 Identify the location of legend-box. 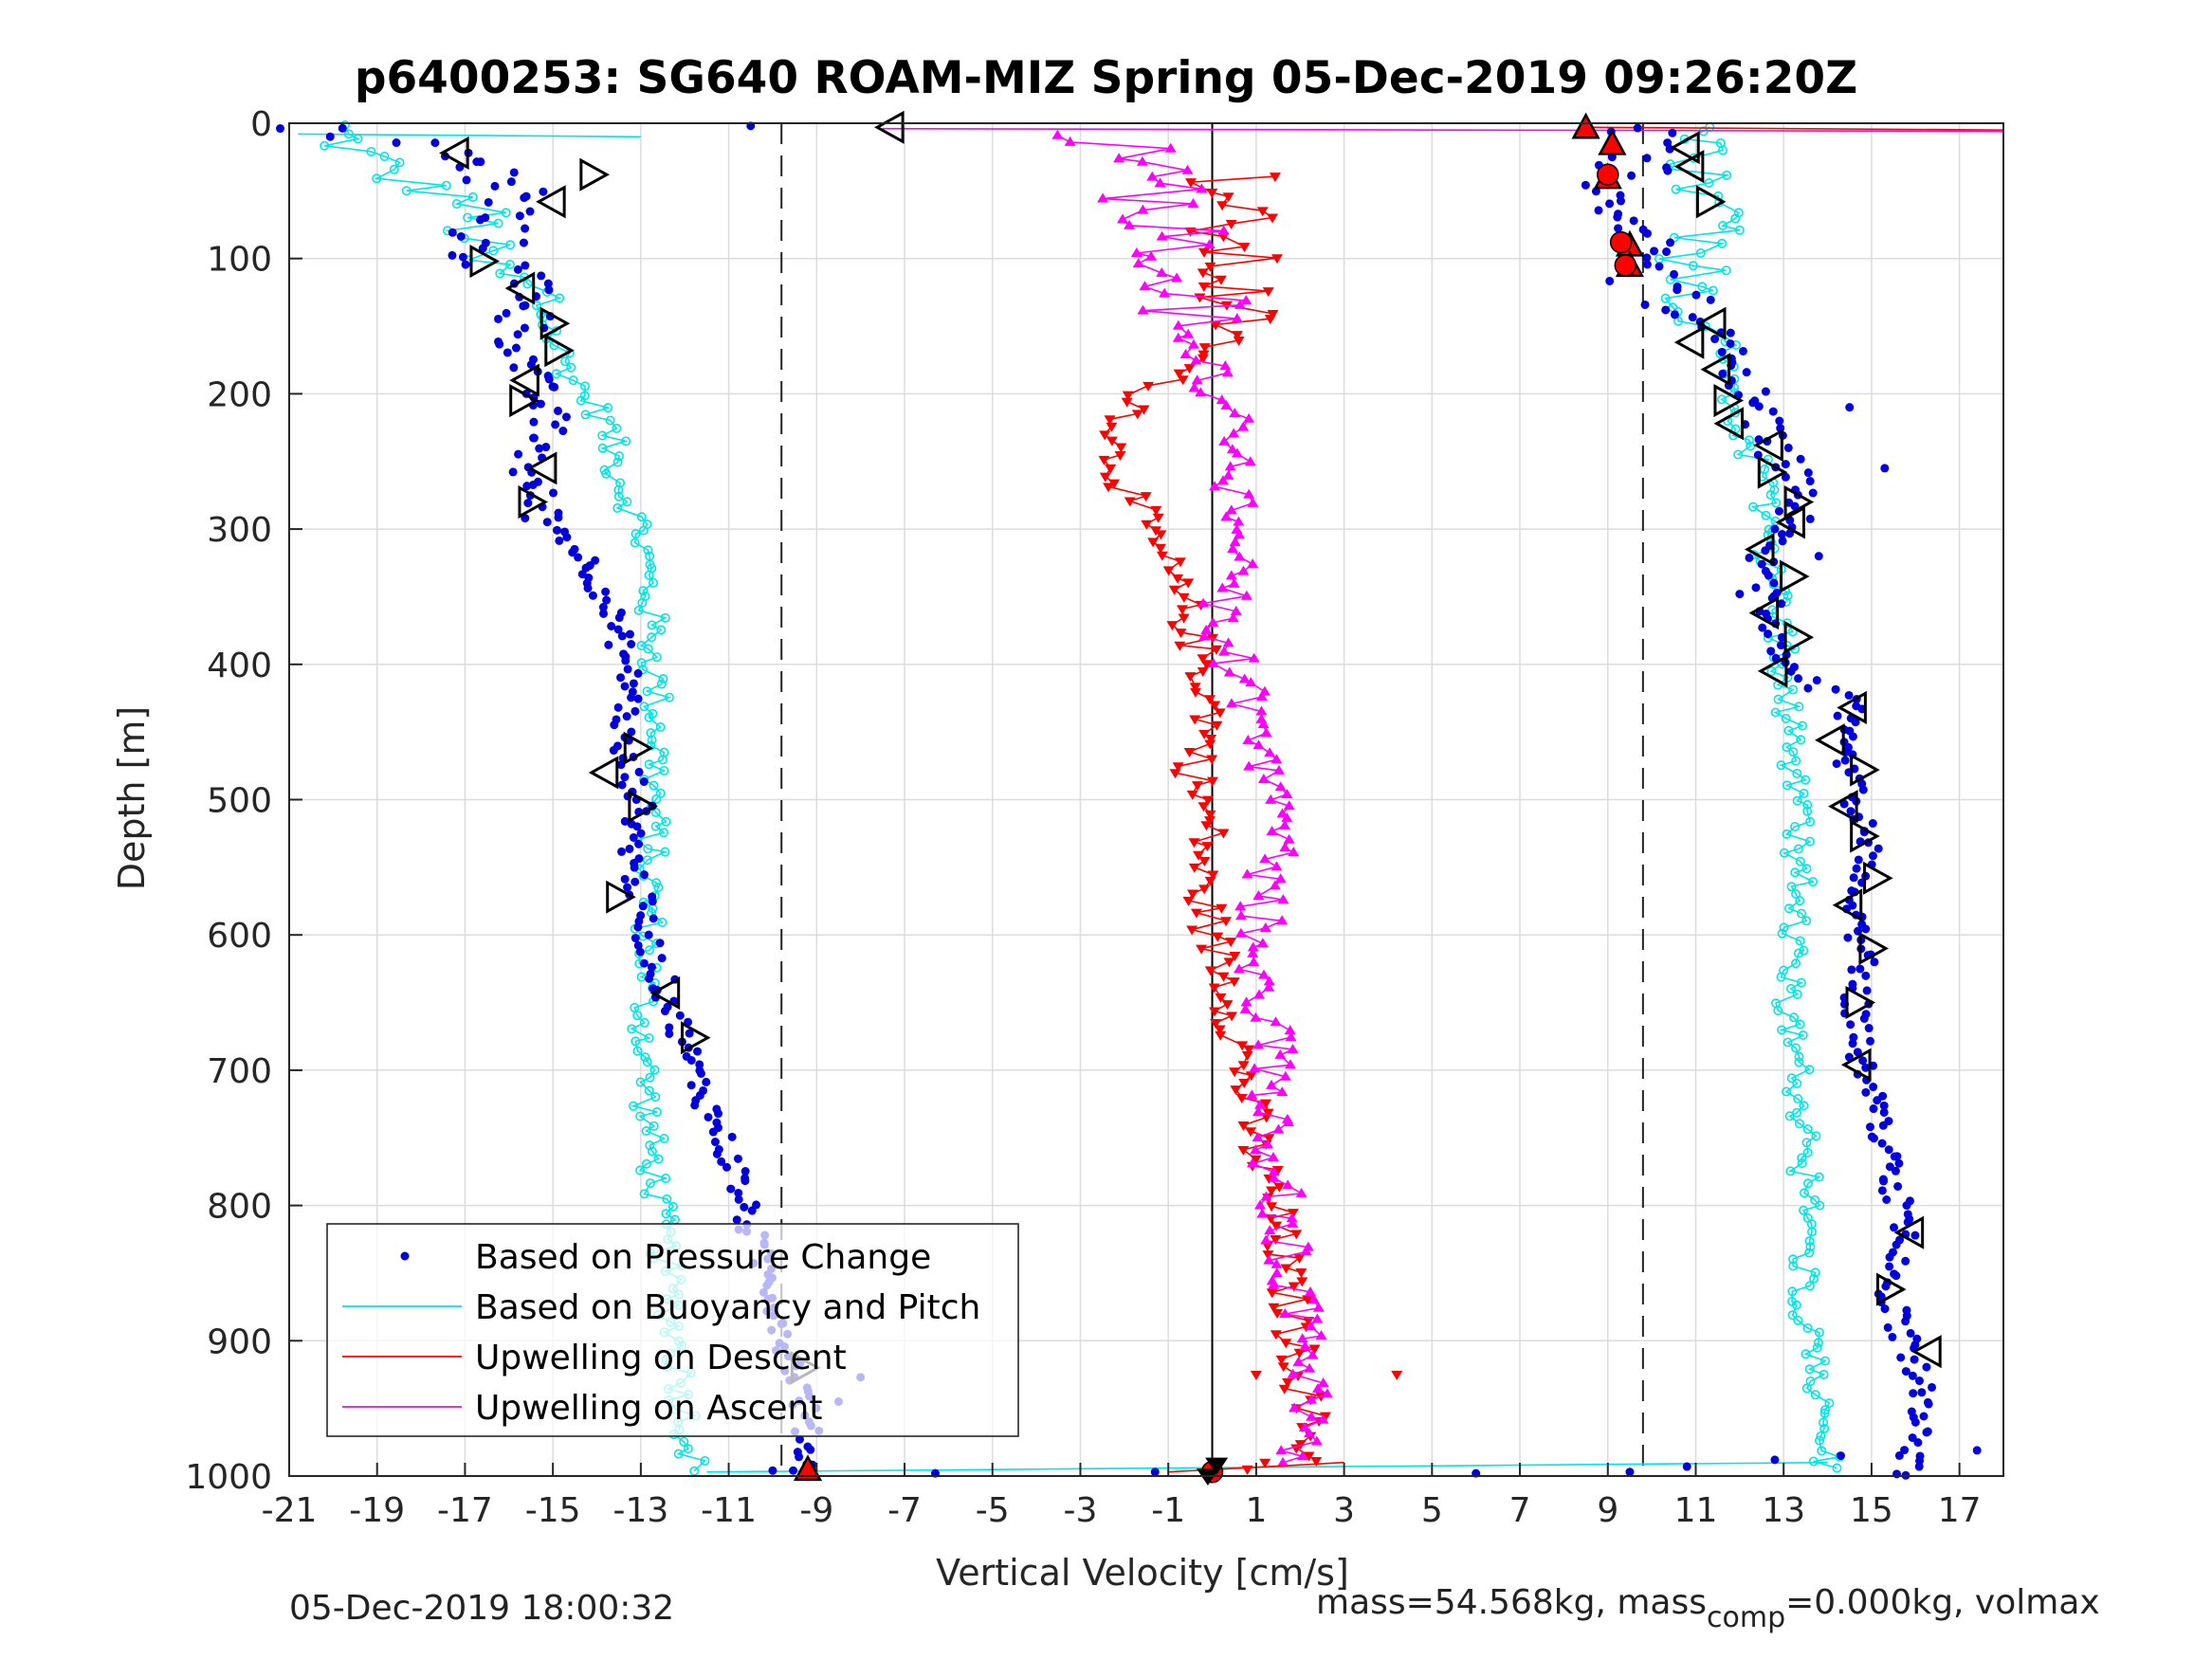
(672, 1330).